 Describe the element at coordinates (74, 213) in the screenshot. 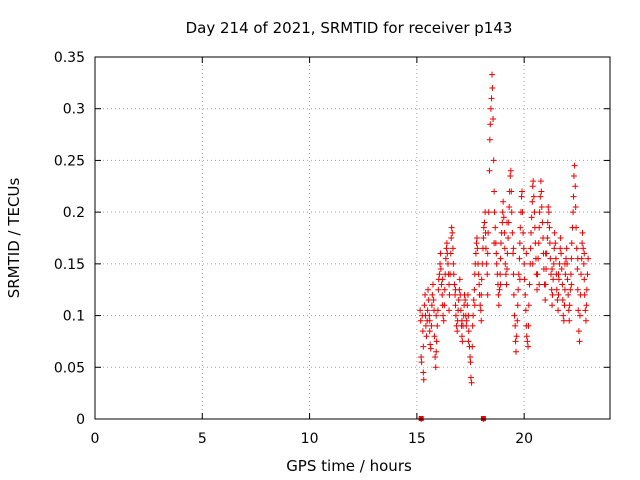

I see `y-tick-label: 0.2` at that location.